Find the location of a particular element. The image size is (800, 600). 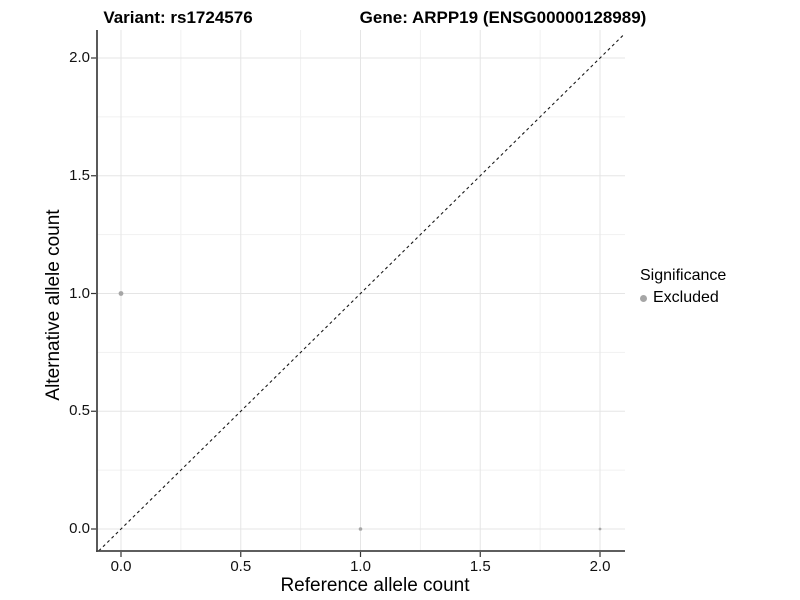

excluded-point-icon is located at coordinates (643, 298).